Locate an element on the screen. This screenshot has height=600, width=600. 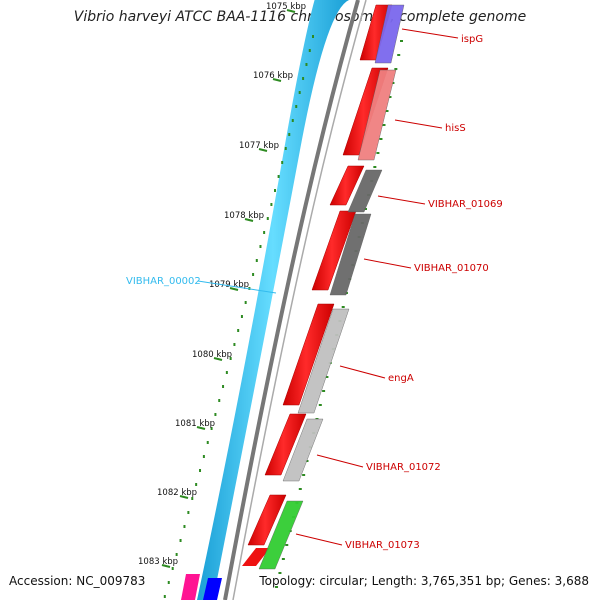
gene-label-VIBHAR_01073: VIBHAR_01073 is located at coordinates (382, 545).